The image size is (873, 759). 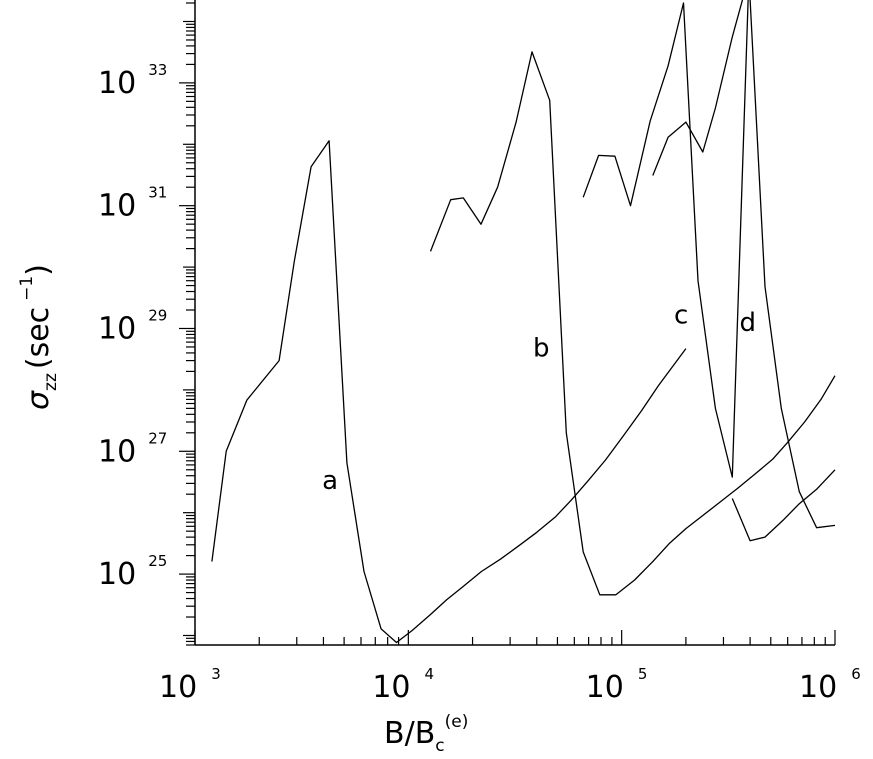 What do you see at coordinates (132, 204) in the screenshot?
I see `y-tick-label: 10 31` at bounding box center [132, 204].